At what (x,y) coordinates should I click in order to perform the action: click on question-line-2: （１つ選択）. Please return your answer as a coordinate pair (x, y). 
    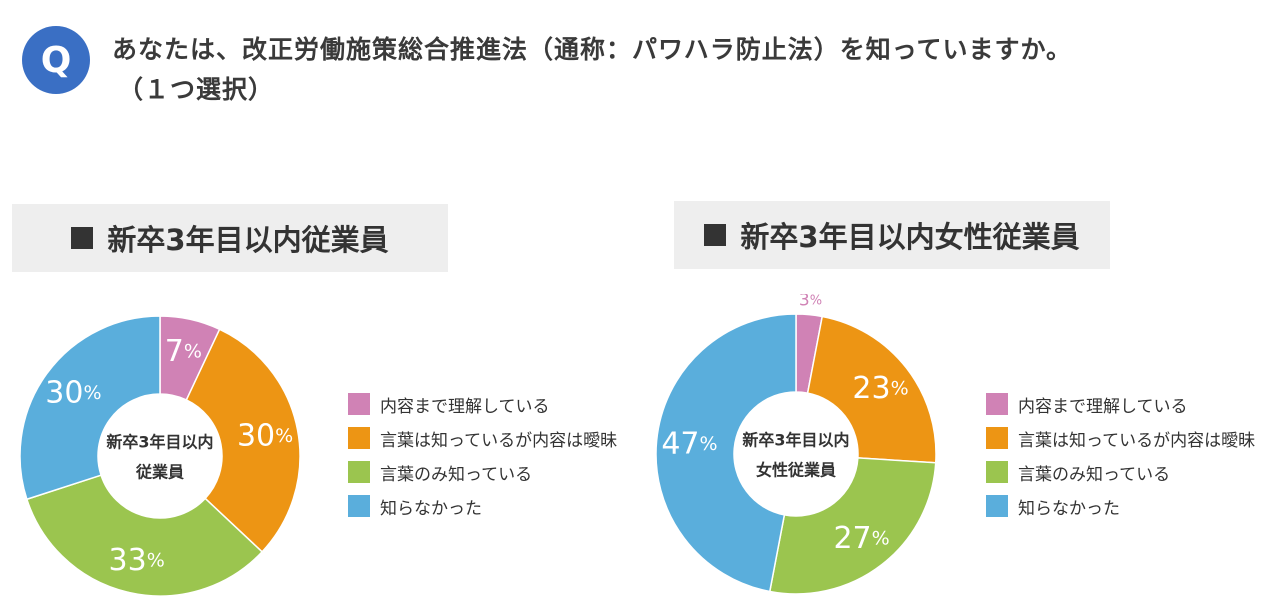
    Looking at the image, I should click on (196, 89).